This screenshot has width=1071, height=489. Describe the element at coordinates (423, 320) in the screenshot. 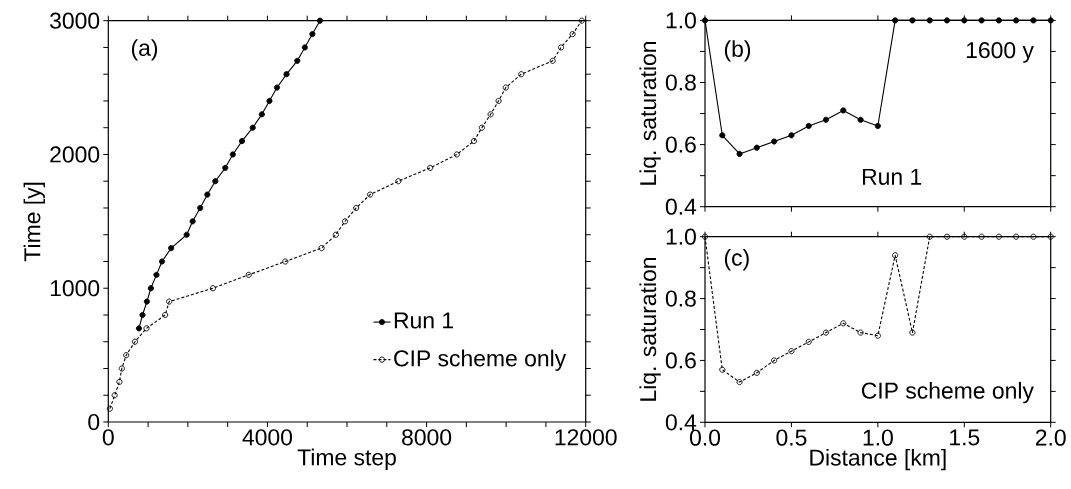

I see `legend-label: Run 1` at that location.